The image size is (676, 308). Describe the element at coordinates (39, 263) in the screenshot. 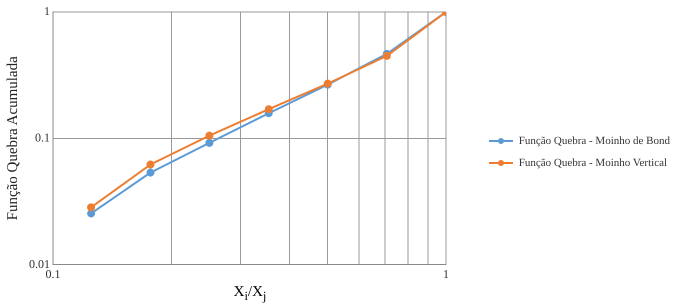

I see `y-tick-label: 0.01` at that location.